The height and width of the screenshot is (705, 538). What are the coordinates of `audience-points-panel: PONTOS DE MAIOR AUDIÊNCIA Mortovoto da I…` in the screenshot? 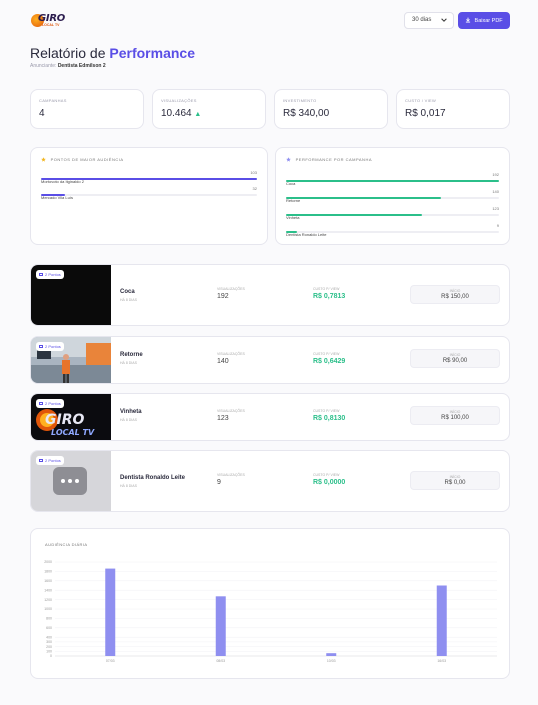 It's located at (149, 196).